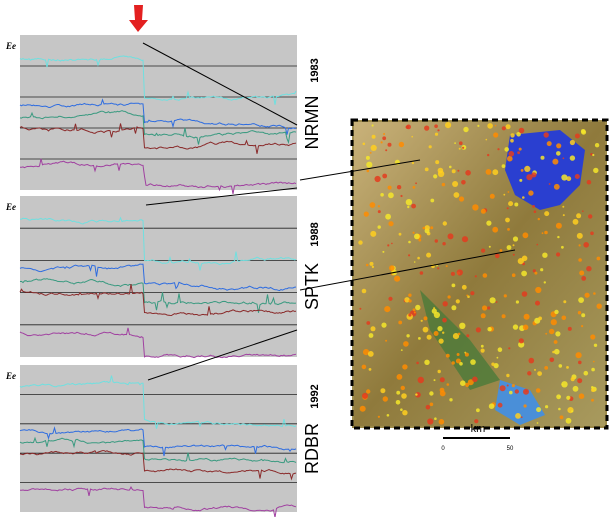 The image size is (611, 517). What do you see at coordinates (520, 402) in the screenshot?
I see `persian-gulf` at bounding box center [520, 402].